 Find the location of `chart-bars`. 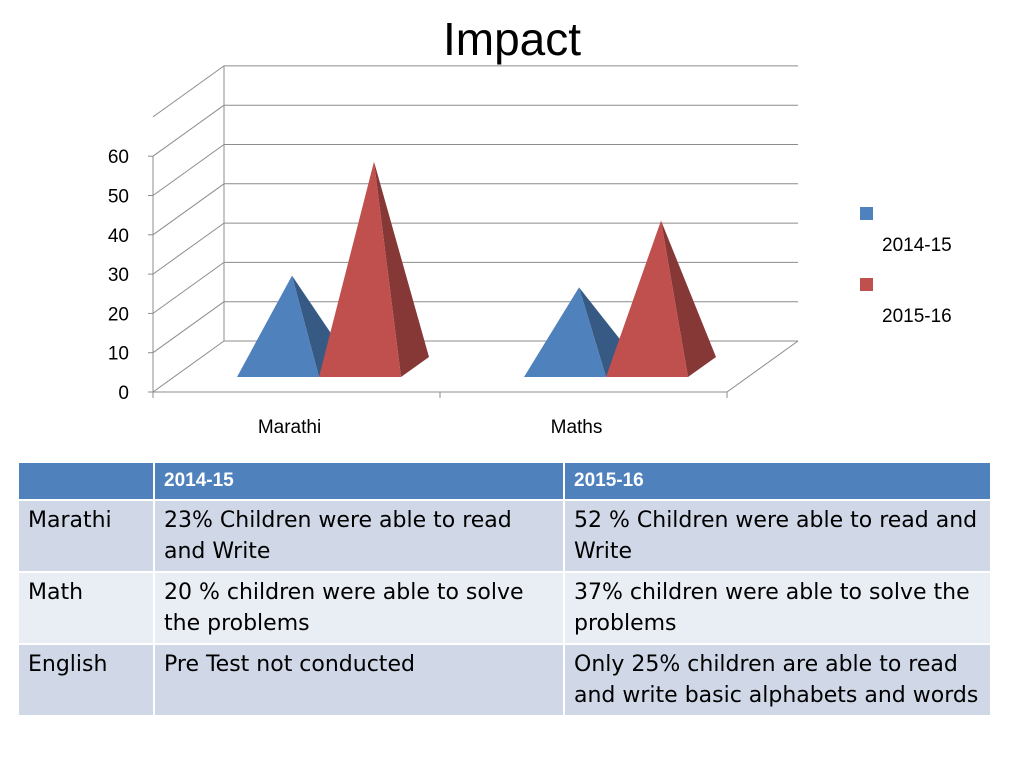

chart-bars is located at coordinates (476, 269).